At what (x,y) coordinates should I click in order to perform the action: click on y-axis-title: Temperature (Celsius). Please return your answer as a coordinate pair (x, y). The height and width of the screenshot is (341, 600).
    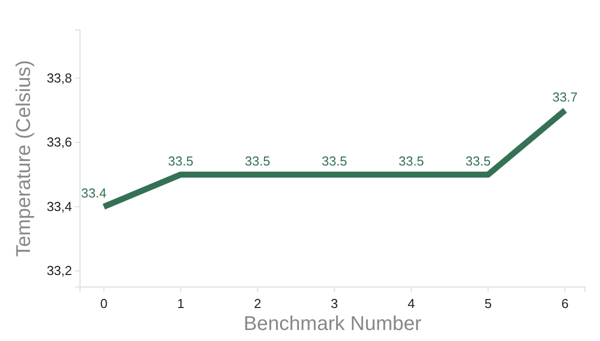
    Looking at the image, I should click on (24, 158).